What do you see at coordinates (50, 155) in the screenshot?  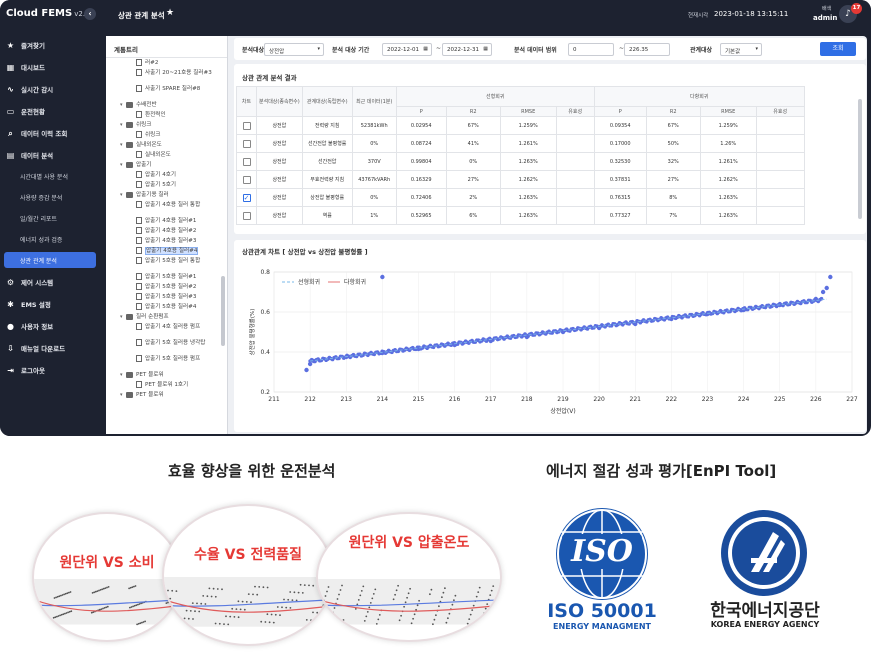 I see `sidebar-item: ▤ 데이터 분석` at bounding box center [50, 155].